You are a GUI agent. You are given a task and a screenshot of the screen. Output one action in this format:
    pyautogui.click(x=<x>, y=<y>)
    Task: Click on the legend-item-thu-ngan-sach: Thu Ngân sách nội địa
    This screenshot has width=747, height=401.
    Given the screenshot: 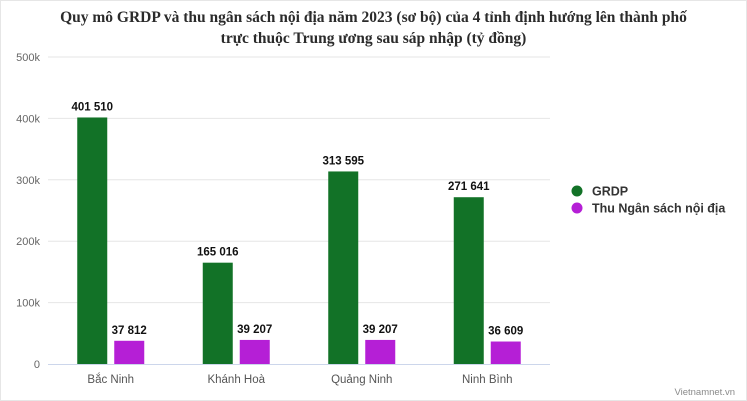 What is the action you would take?
    pyautogui.click(x=649, y=209)
    